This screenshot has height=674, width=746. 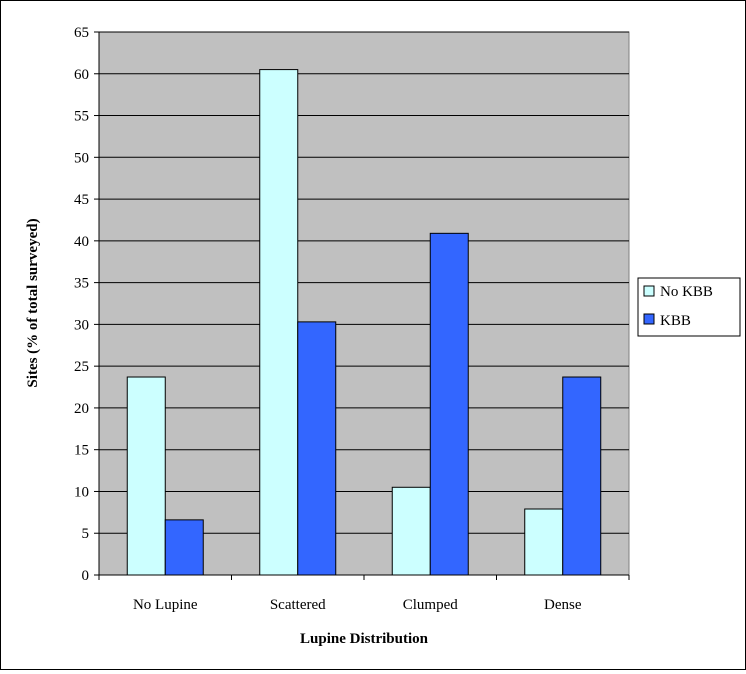 What do you see at coordinates (81, 451) in the screenshot?
I see `y-tick-label: 15` at bounding box center [81, 451].